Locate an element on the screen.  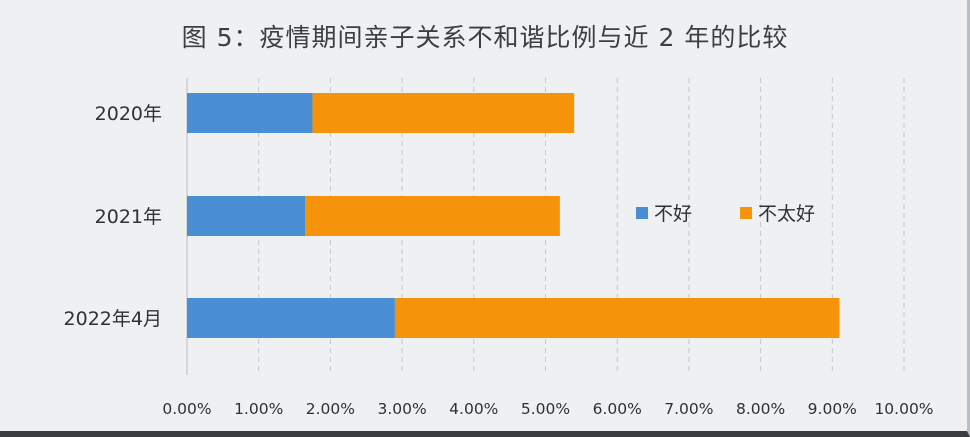
chart-title: 图 5：疫情期间亲子关系不和谐比例与近 2 年的比较 is located at coordinates (485, 37).